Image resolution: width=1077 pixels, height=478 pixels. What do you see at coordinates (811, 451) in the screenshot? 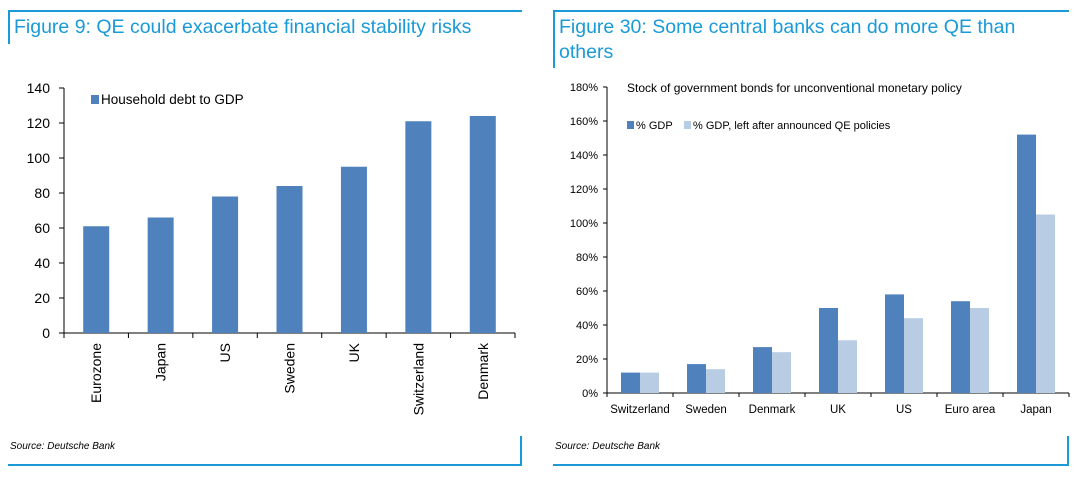
I see `figure-30-footer: Source: Deutsche Bank` at bounding box center [811, 451].